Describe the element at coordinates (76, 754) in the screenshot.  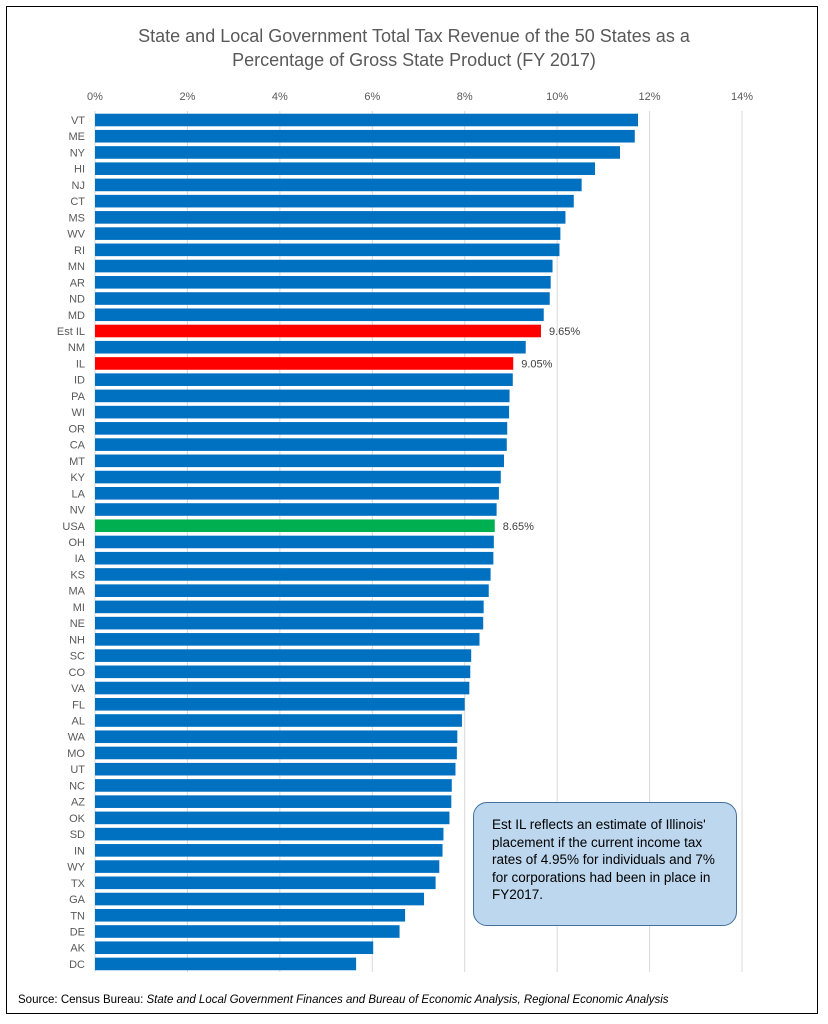
I see `category-label-mo: MO` at that location.